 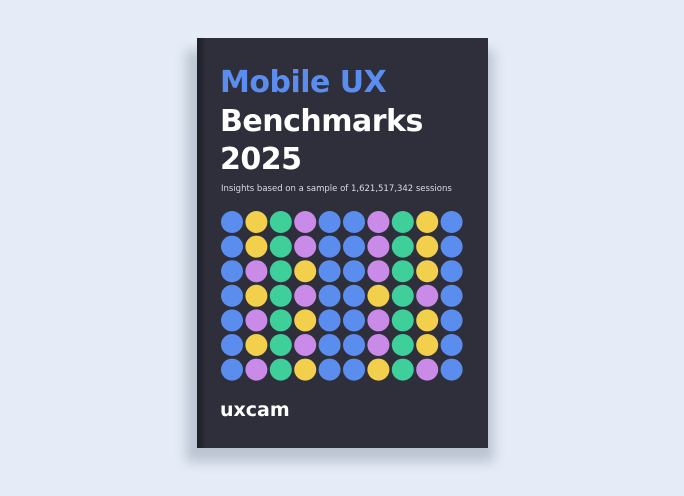 I want to click on title-line: Benchmarks, so click(x=321, y=121).